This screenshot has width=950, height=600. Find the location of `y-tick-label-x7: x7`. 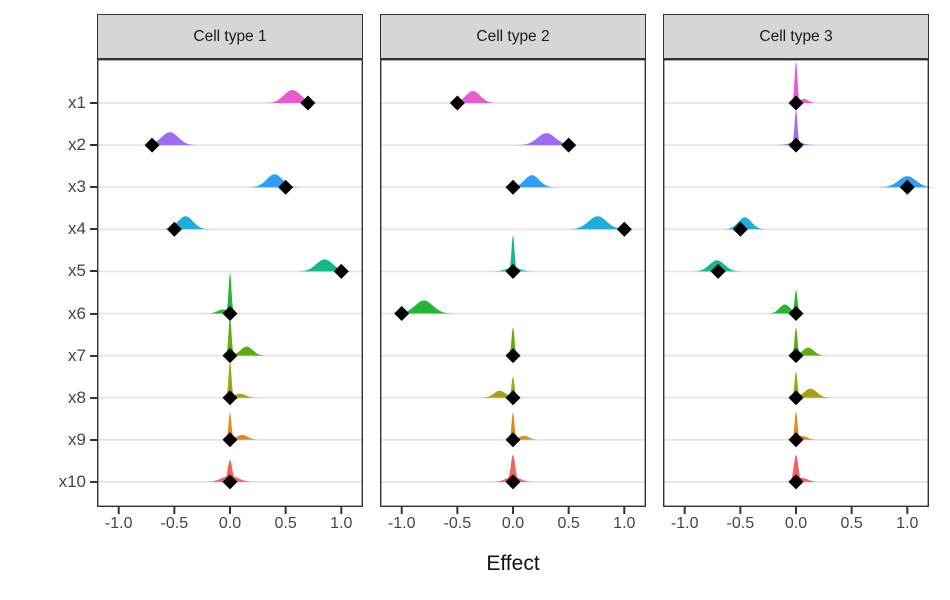

y-tick-label-x7: x7 is located at coordinates (77, 355).